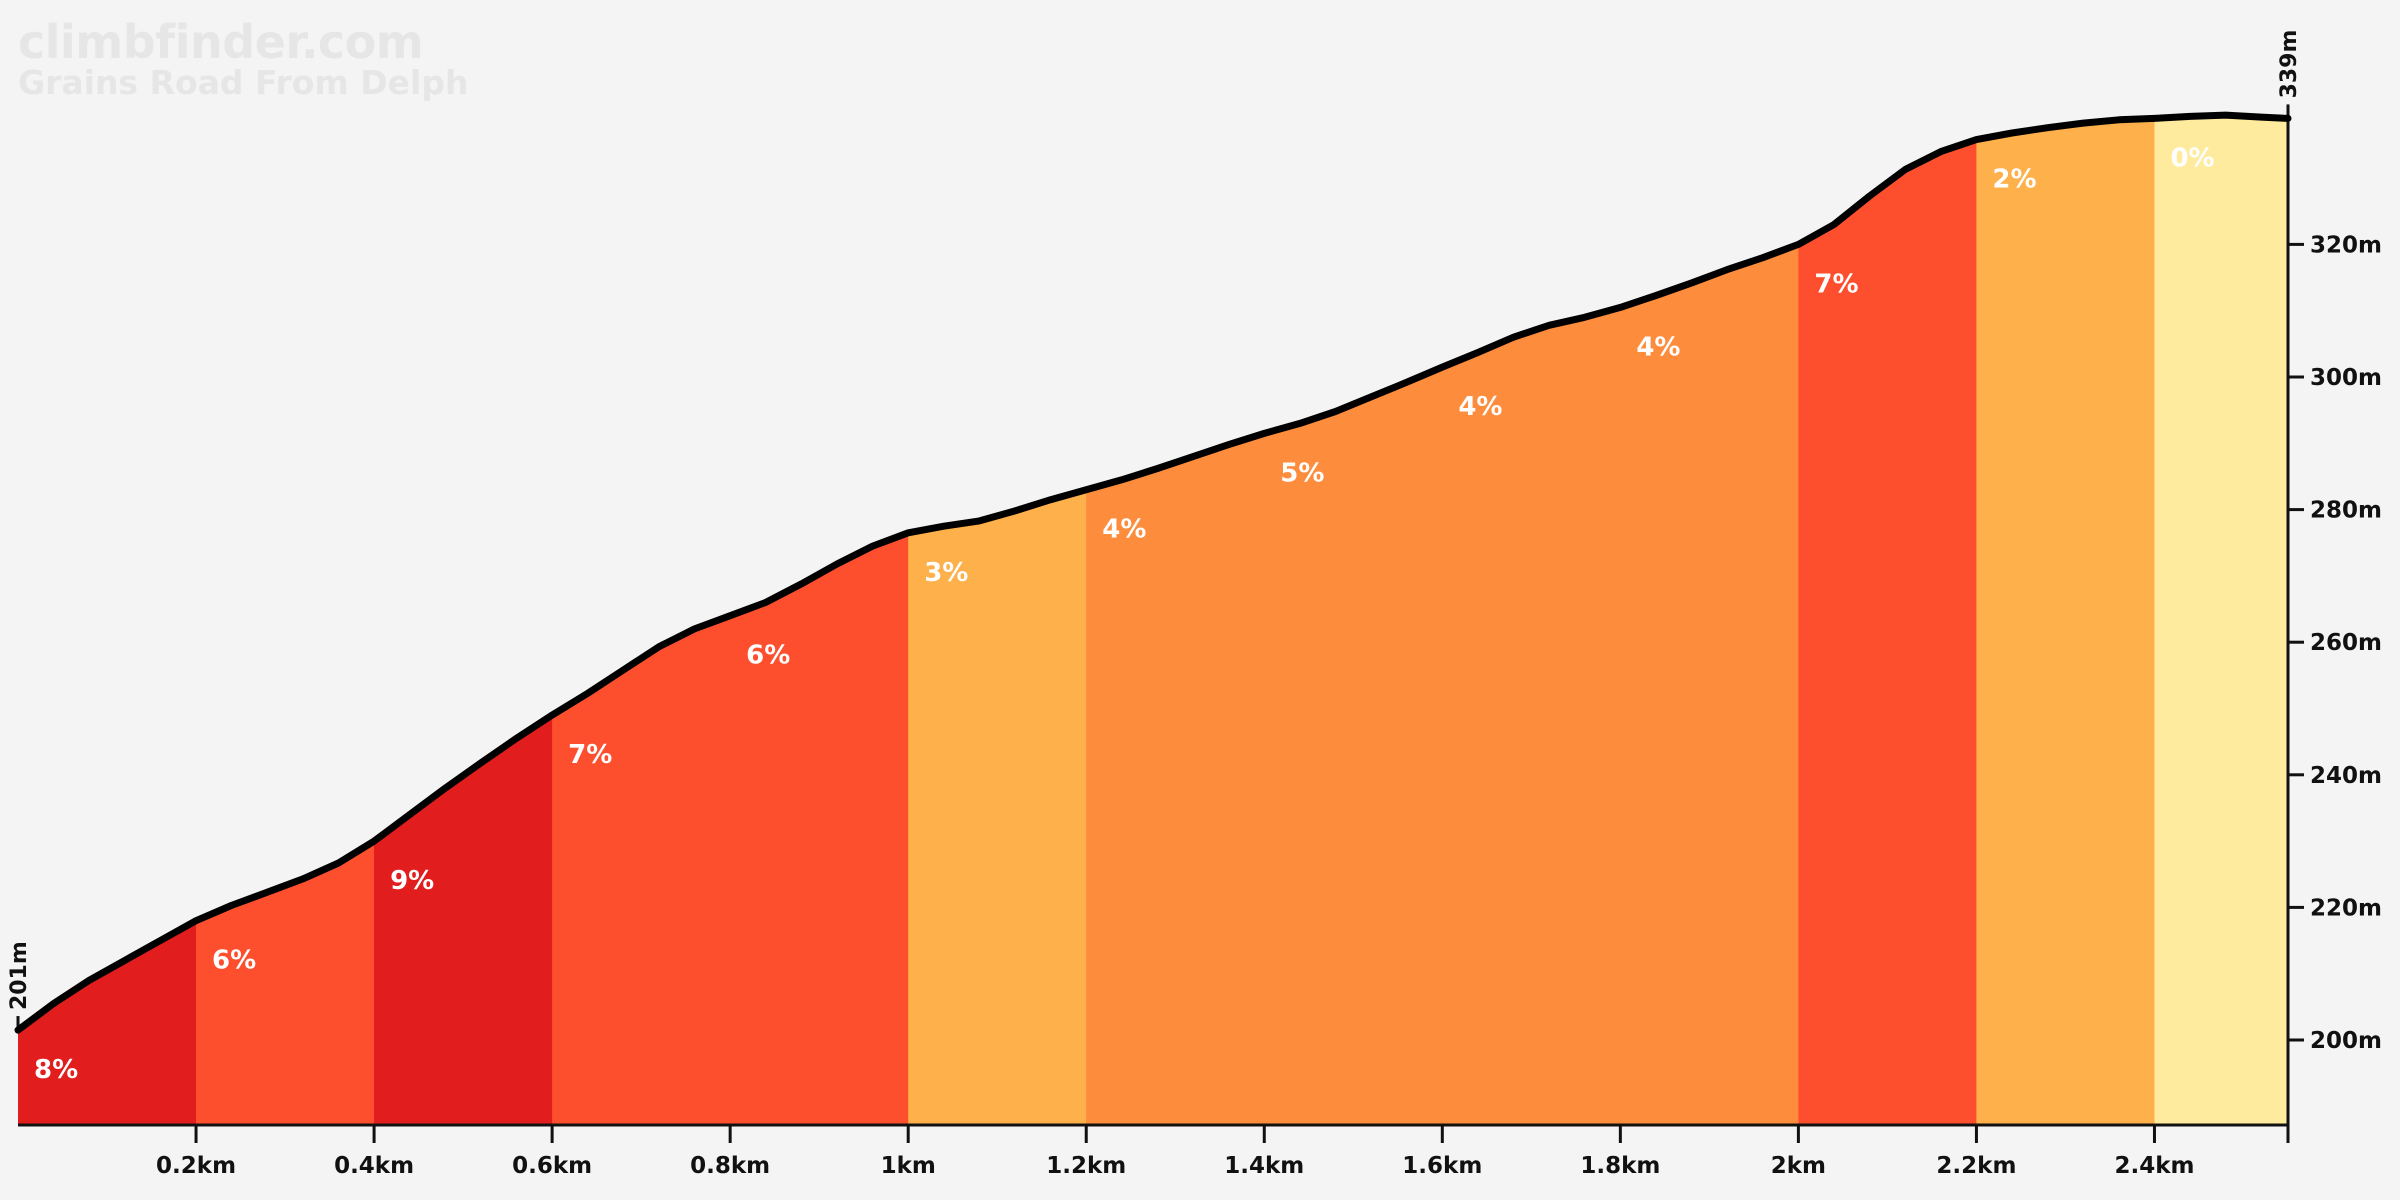 The height and width of the screenshot is (1200, 2400). Describe the element at coordinates (2014, 180) in the screenshot. I see `grade-label-12: 2%` at that location.